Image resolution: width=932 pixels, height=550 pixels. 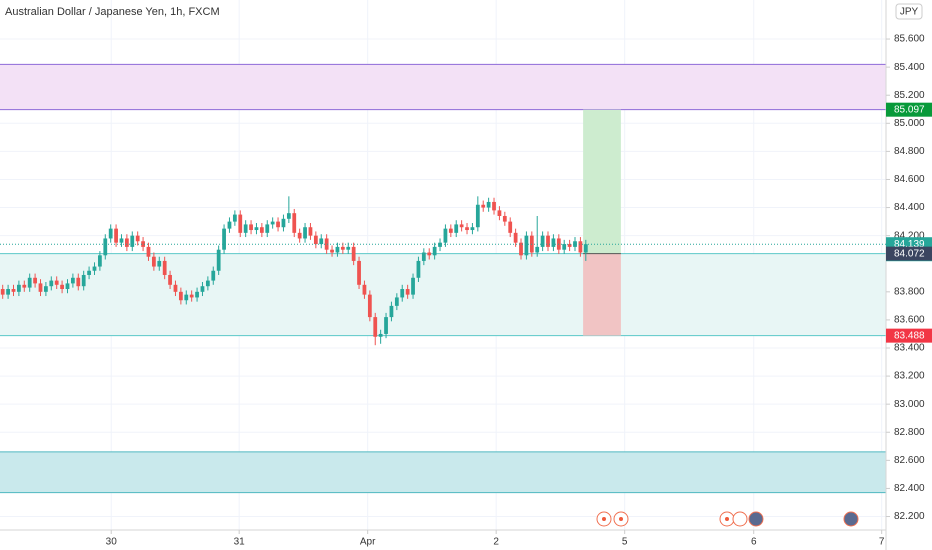 I want to click on price-tag-label: 85.097, so click(x=909, y=109).